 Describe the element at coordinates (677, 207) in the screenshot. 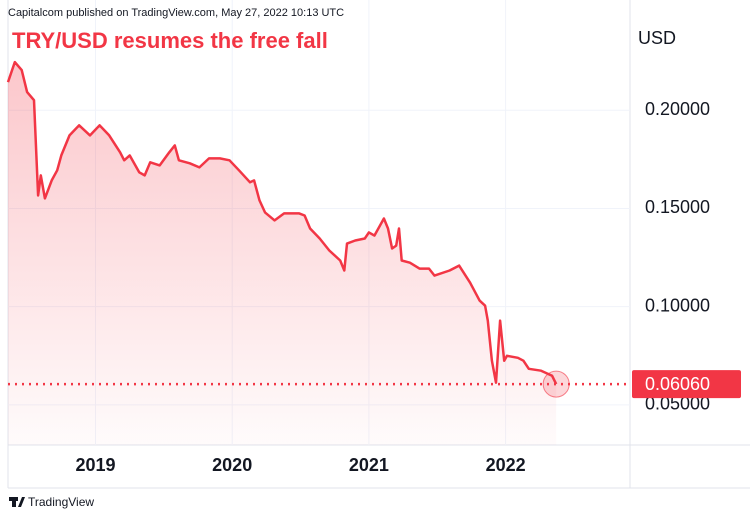

I see `y-tick-label: 0.15000` at that location.